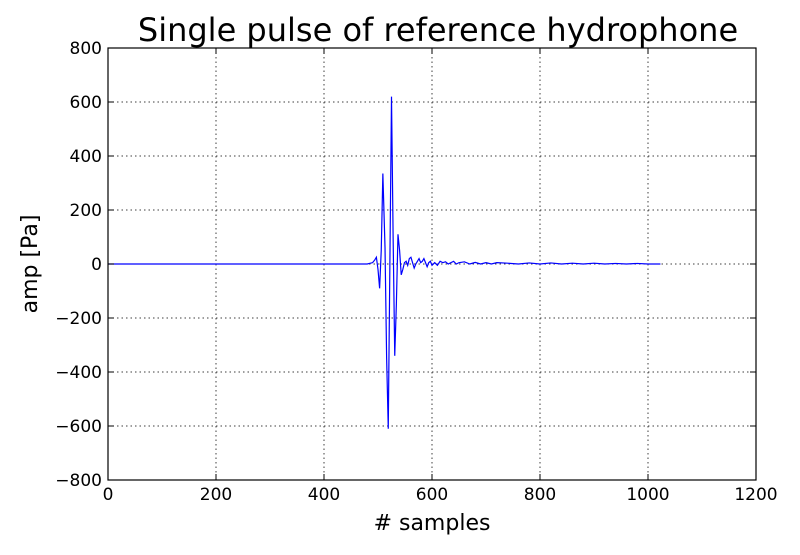 The height and width of the screenshot is (555, 800). I want to click on x-tick-label: 200, so click(216, 495).